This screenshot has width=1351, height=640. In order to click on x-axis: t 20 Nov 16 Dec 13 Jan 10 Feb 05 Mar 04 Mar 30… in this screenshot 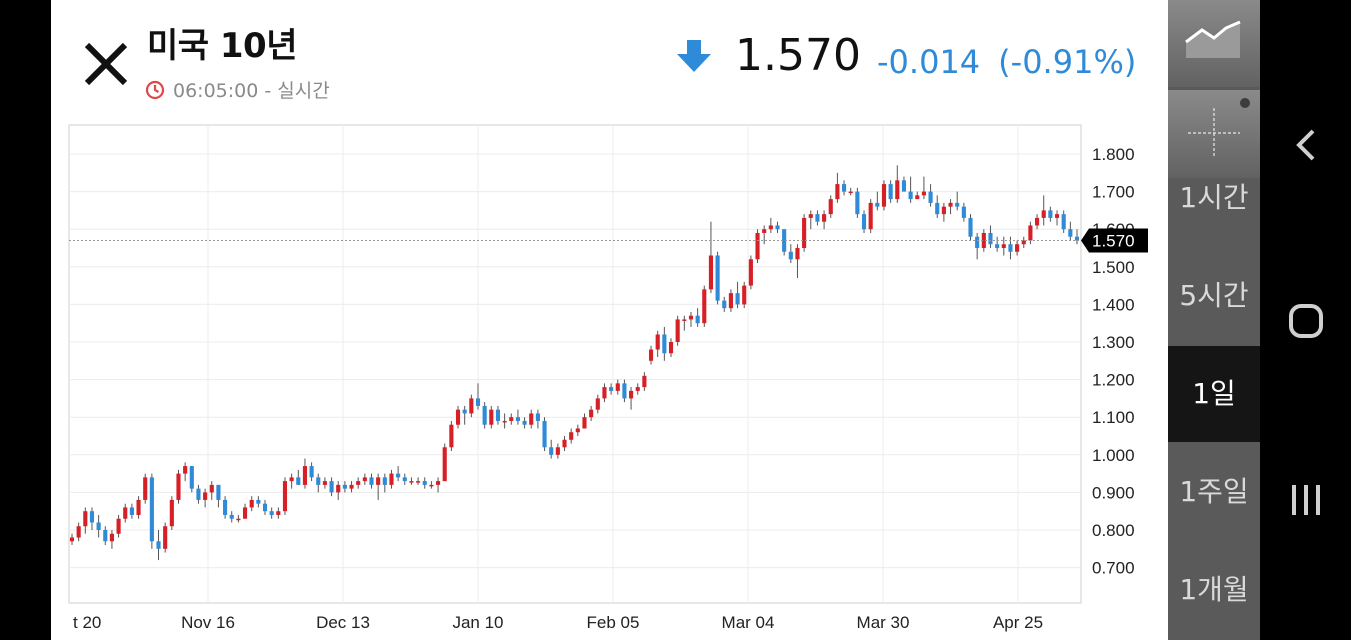, I will do `click(558, 622)`.